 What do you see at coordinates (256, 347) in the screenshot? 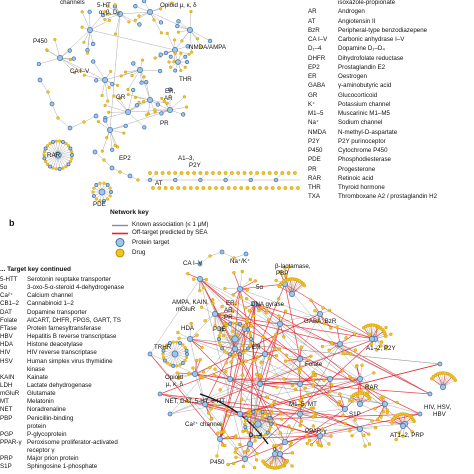
I see `label-er-b2: ER` at bounding box center [256, 347].